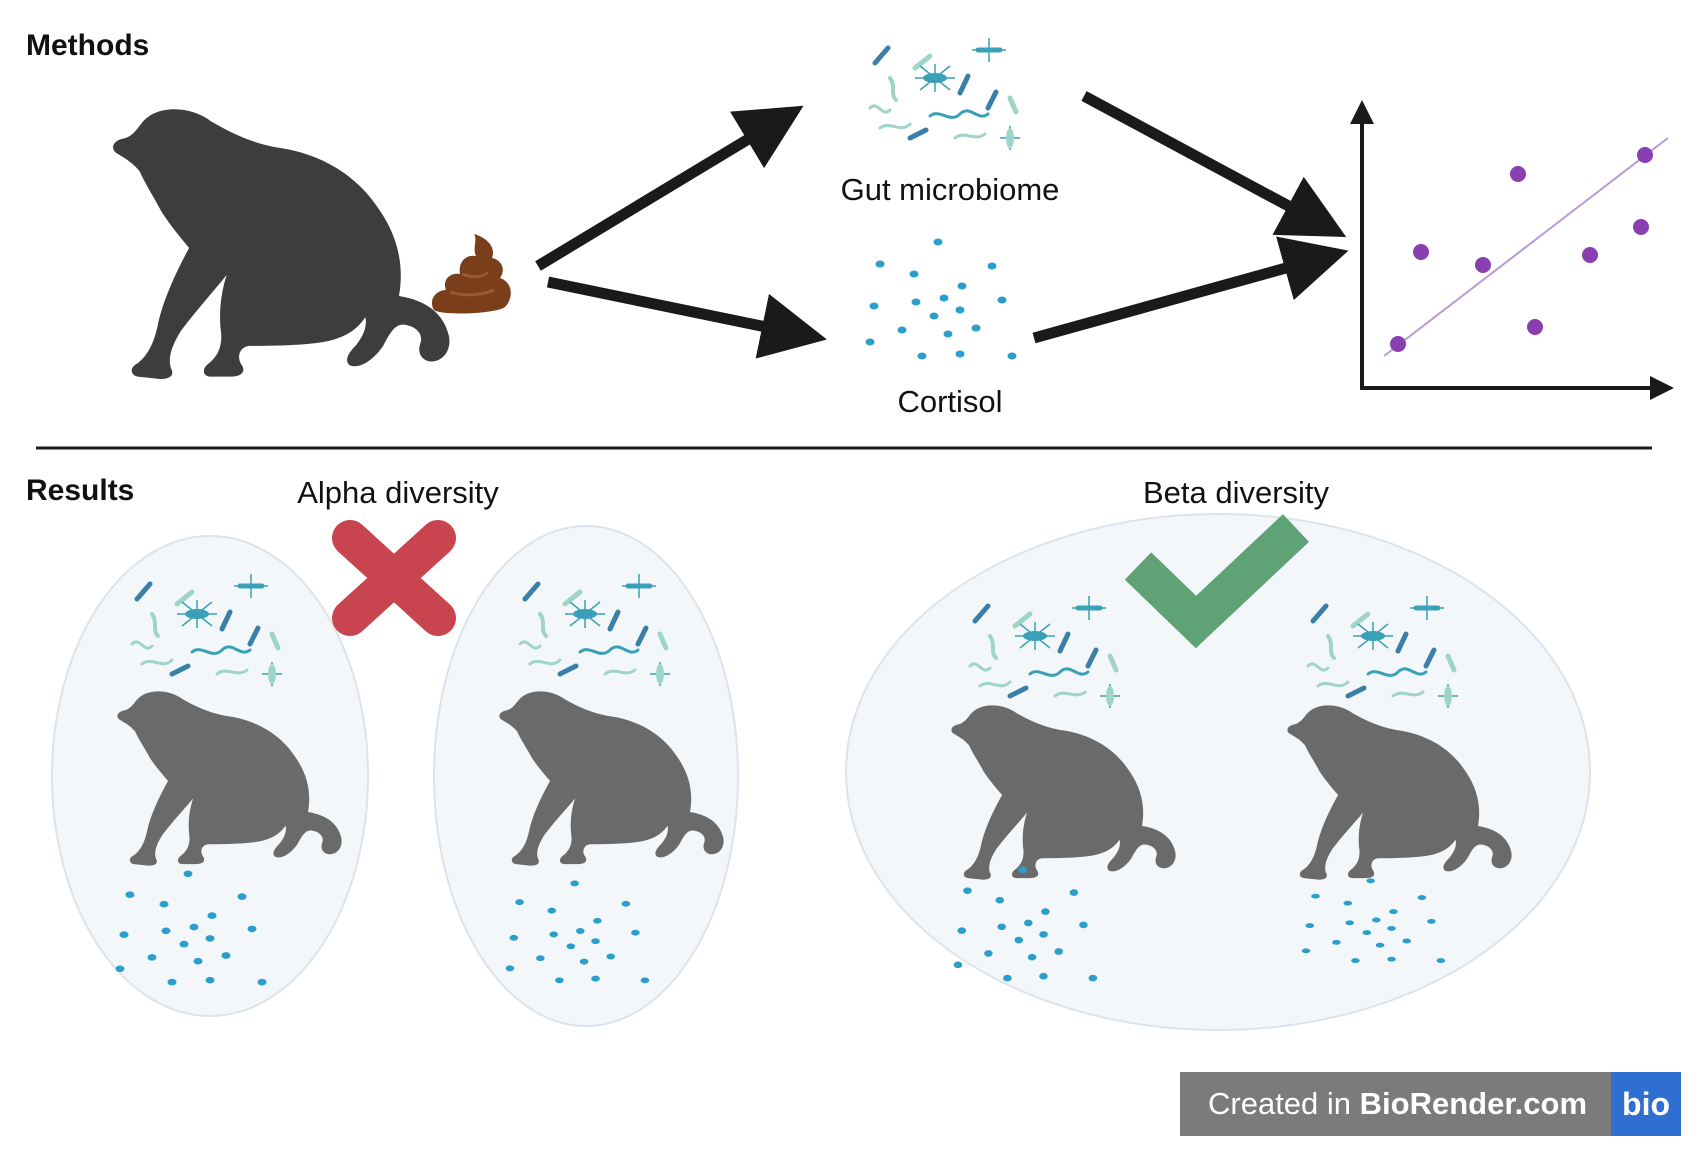  What do you see at coordinates (949, 401) in the screenshot?
I see `cortisol-label: Cortisol` at bounding box center [949, 401].